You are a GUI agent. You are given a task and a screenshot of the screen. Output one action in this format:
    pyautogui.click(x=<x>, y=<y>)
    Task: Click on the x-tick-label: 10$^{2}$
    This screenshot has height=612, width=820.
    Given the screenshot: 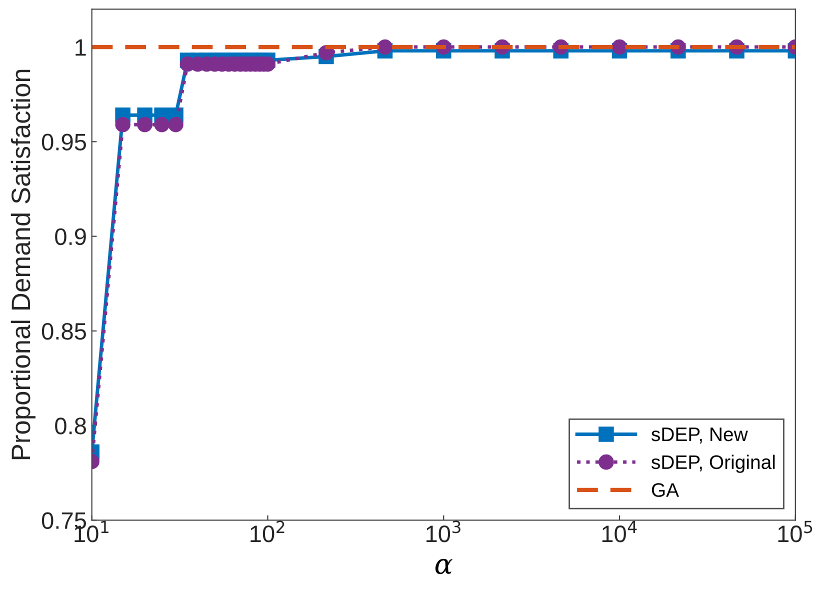 What is the action you would take?
    pyautogui.click(x=267, y=531)
    